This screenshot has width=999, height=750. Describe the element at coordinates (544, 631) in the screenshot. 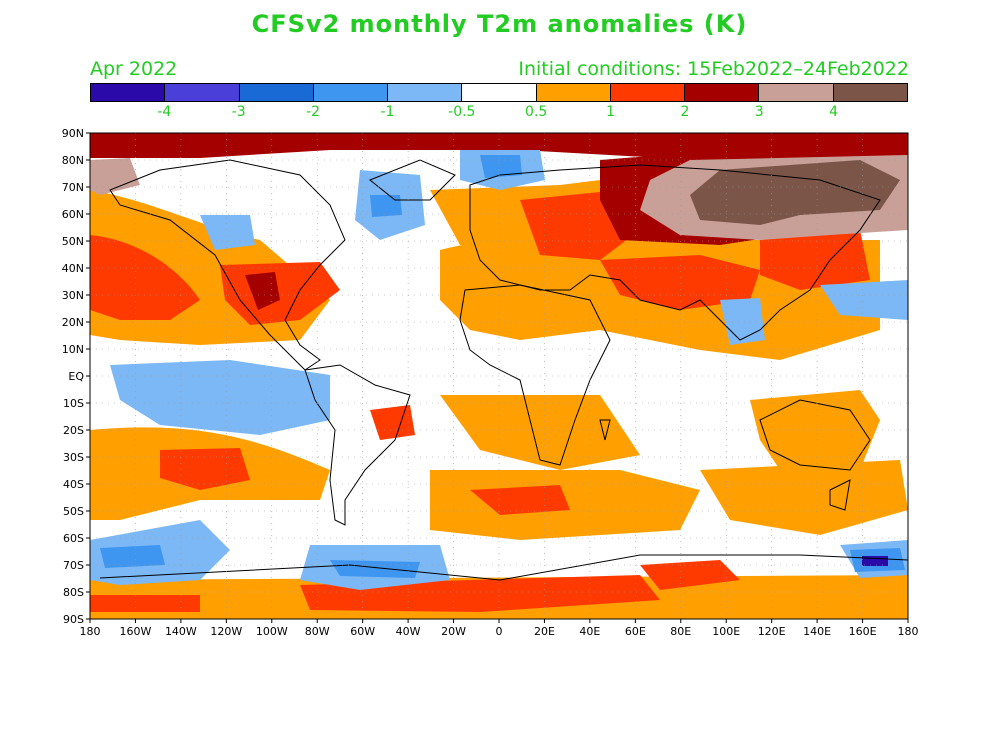

I see `lon-tick-label: 20E` at that location.